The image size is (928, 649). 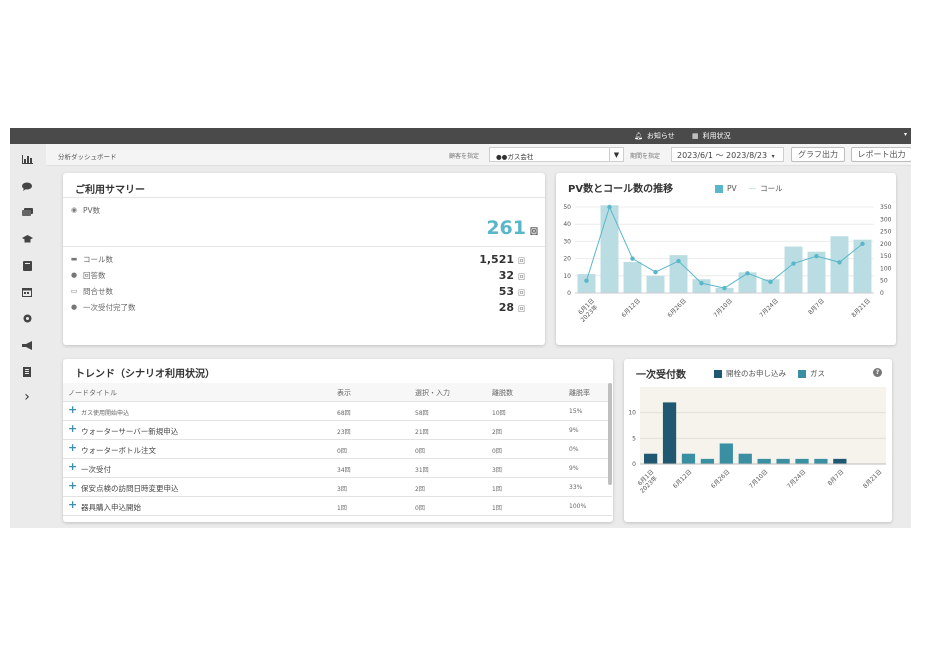 I want to click on node-title: ガス使用開始申込, so click(x=105, y=413).